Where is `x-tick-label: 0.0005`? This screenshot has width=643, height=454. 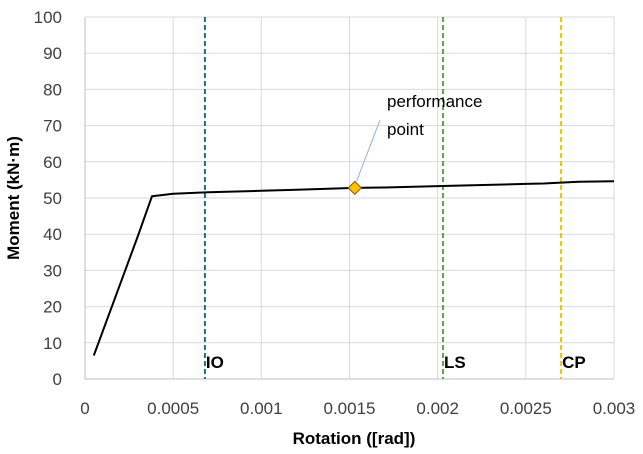 x-tick-label: 0.0005 is located at coordinates (173, 408).